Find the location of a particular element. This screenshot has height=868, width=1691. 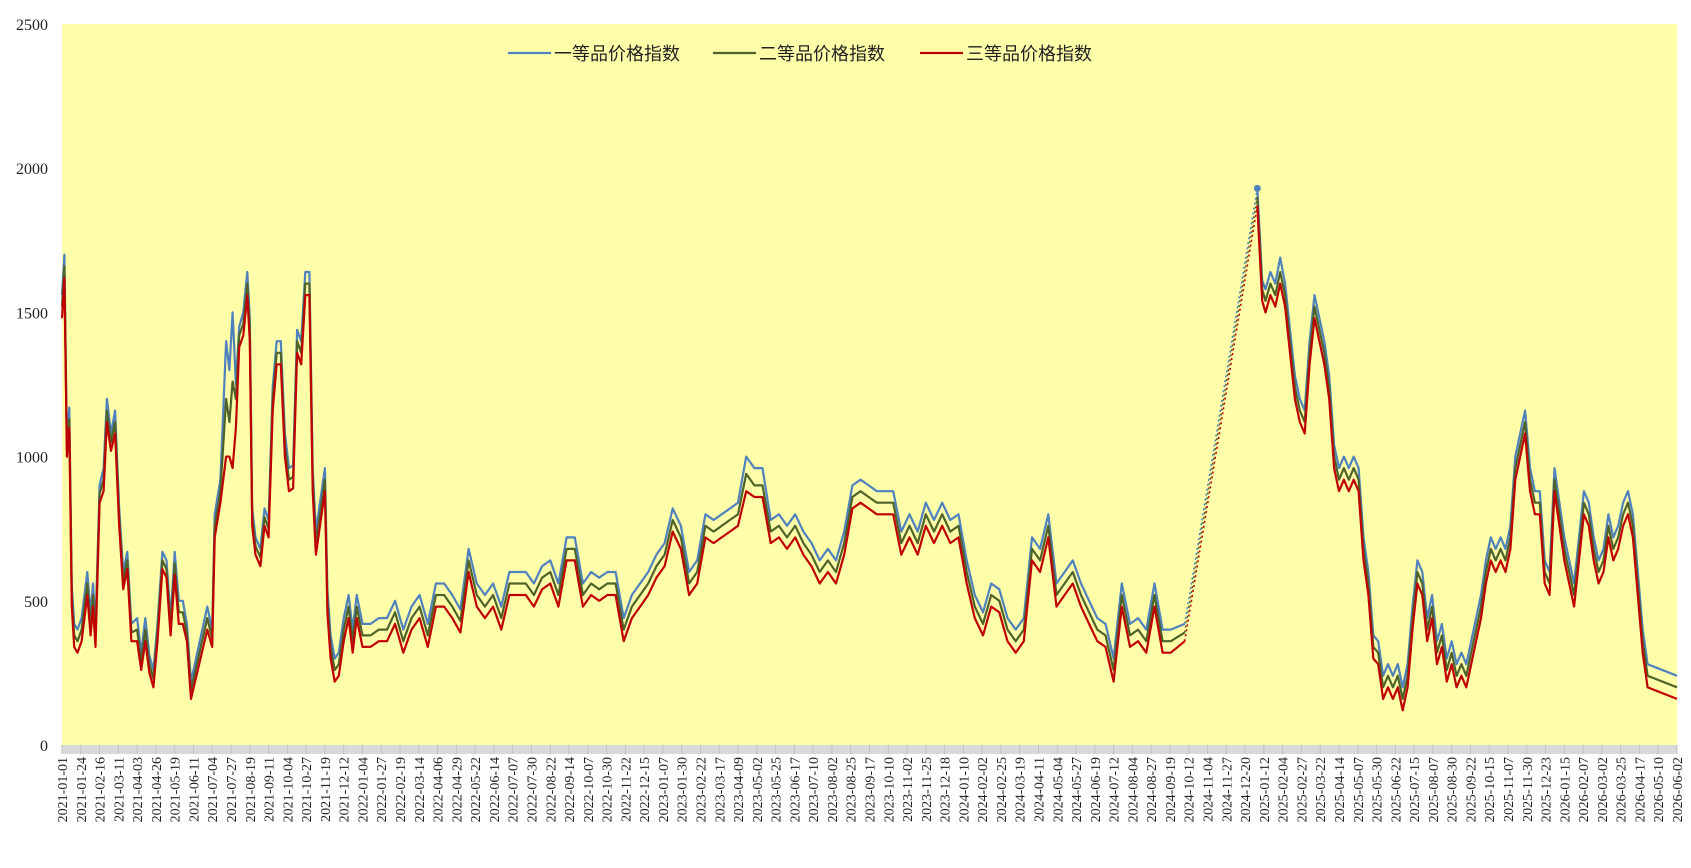

peak-marker is located at coordinates (1257, 188).